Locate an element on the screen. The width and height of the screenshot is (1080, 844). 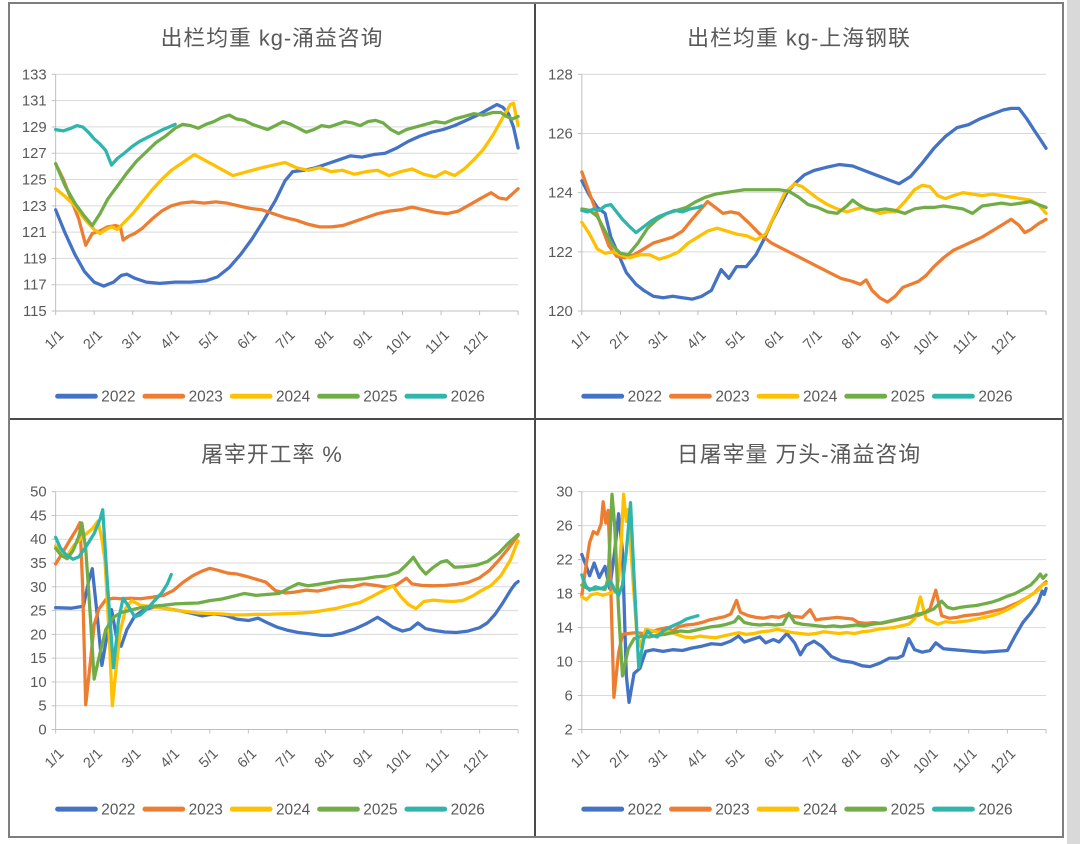
y-tick-label: 133 is located at coordinates (34, 75).